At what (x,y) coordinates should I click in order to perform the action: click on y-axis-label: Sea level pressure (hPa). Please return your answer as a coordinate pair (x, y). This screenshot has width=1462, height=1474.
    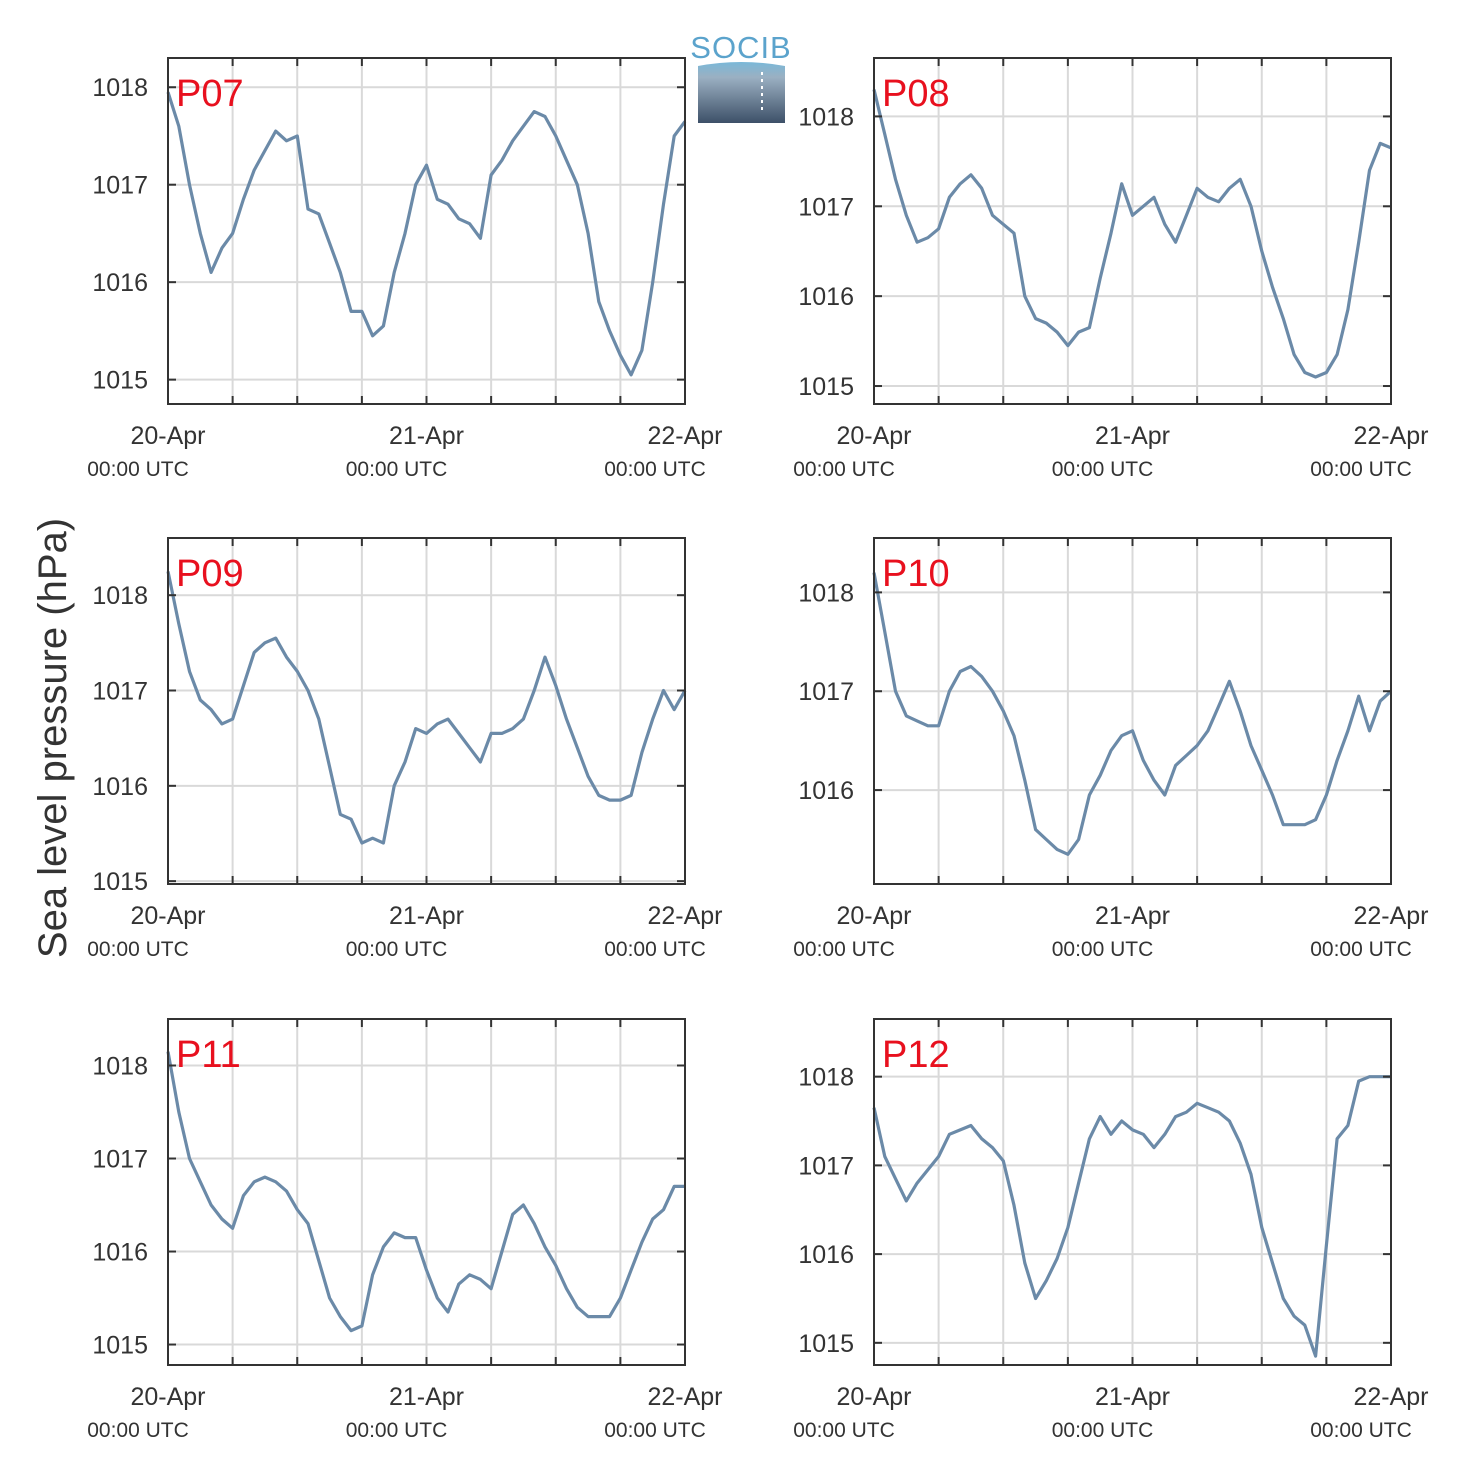
    Looking at the image, I should click on (53, 738).